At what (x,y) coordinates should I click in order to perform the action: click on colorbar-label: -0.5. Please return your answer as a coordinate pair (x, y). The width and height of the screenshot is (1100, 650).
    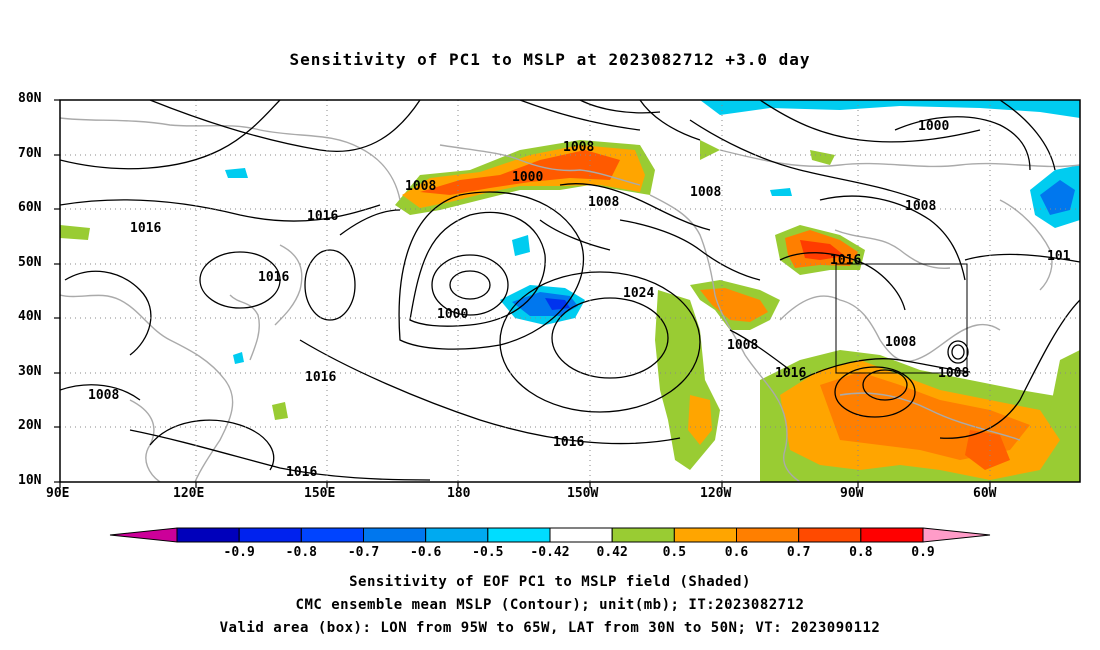
    Looking at the image, I should click on (488, 552).